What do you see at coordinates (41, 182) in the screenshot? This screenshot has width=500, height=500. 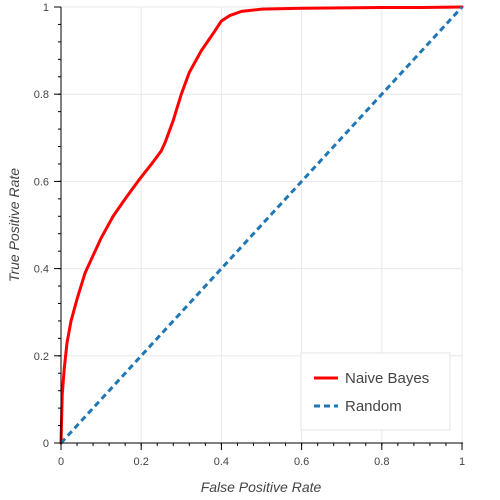 I see `y-tick-label: 0.6` at bounding box center [41, 182].